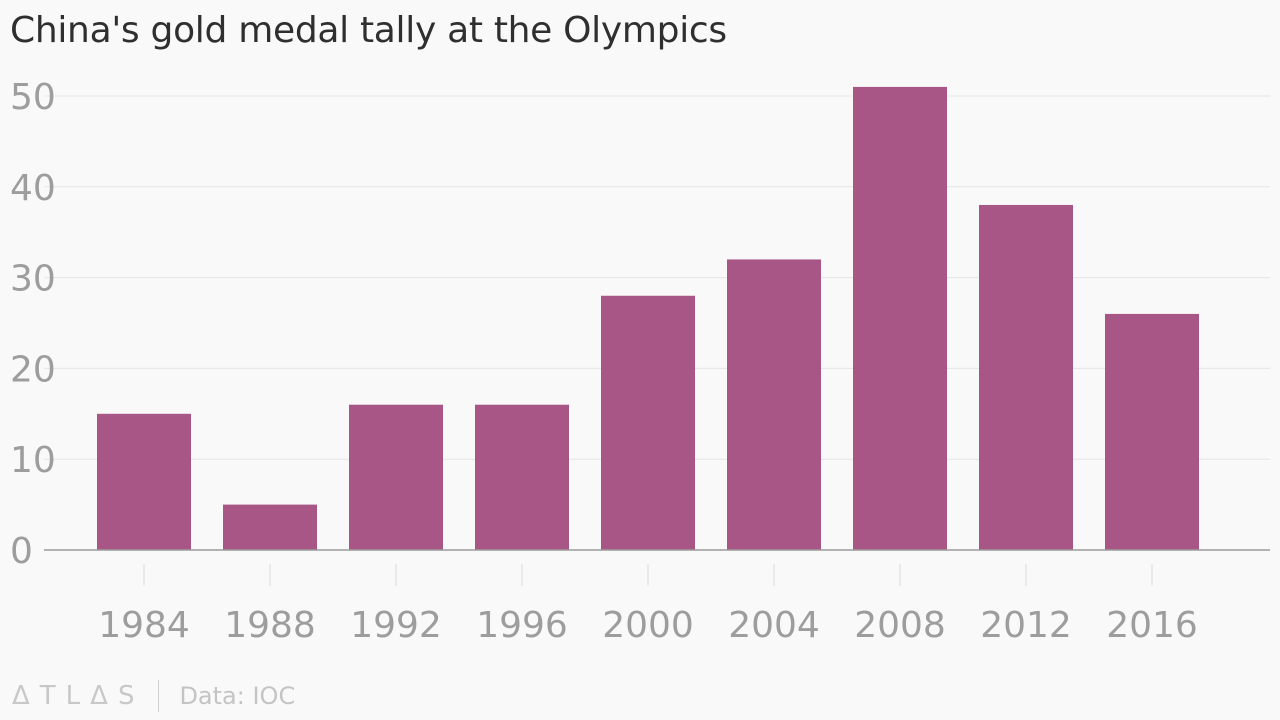 This screenshot has width=1280, height=720. Describe the element at coordinates (1152, 431) in the screenshot. I see `bar-2016` at that location.